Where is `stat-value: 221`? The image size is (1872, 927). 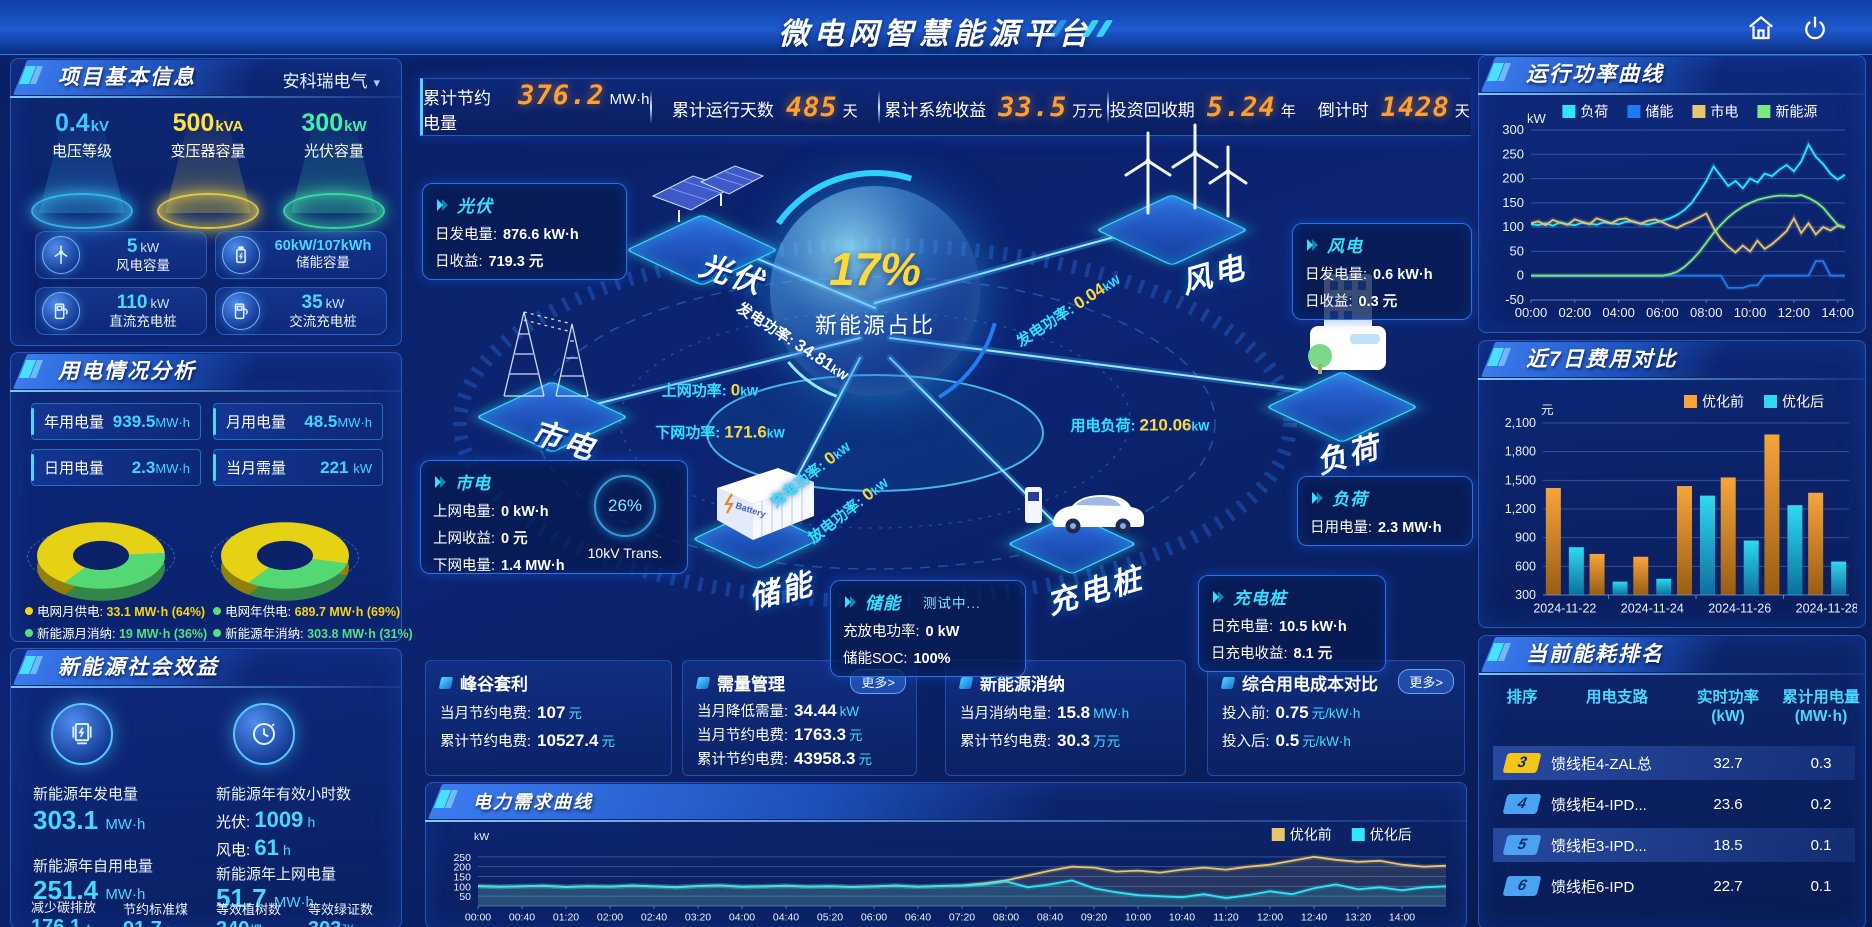
stat-value: 221 is located at coordinates (334, 467).